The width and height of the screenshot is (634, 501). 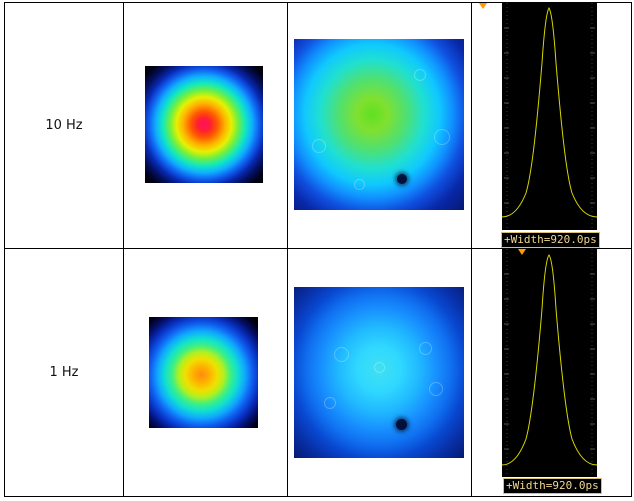 I want to click on frequency-cell: 1 Hz, so click(x=64, y=372).